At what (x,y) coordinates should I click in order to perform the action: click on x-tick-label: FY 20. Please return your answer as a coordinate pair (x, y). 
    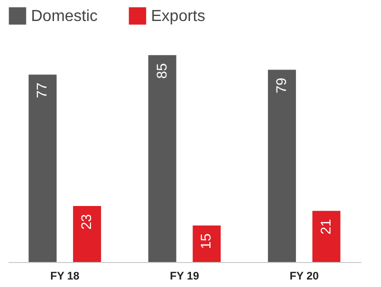
    Looking at the image, I should click on (304, 276).